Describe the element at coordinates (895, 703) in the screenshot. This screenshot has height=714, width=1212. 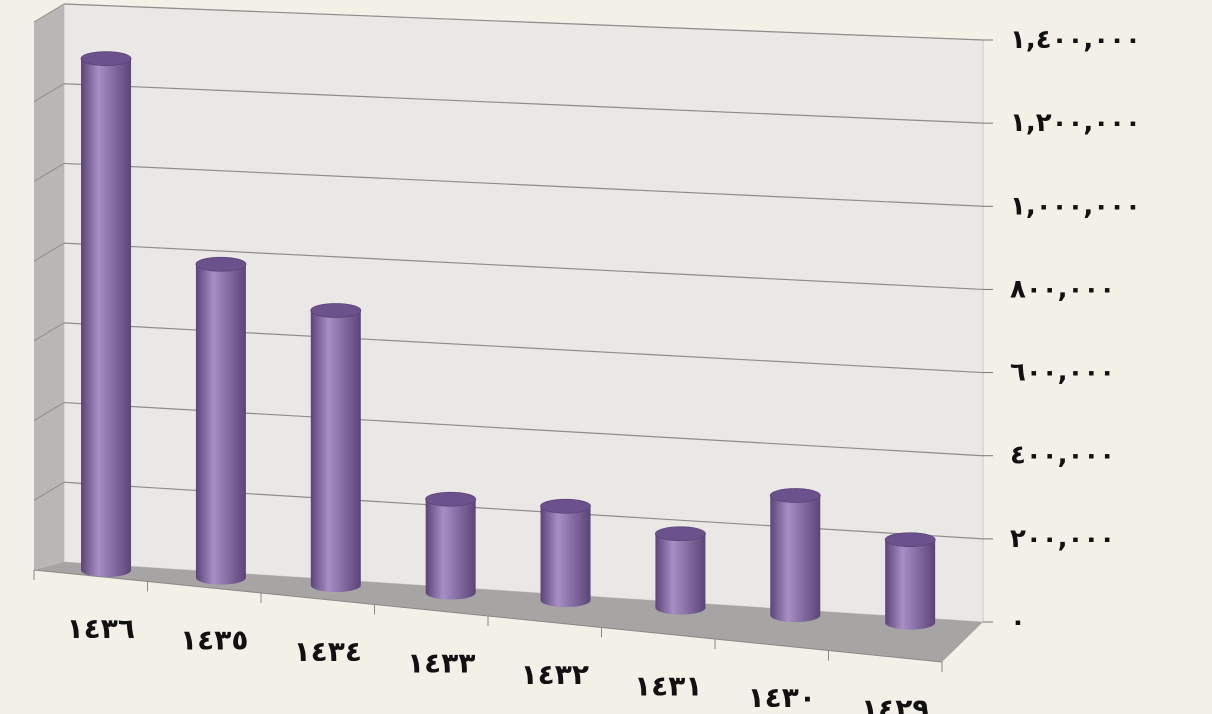
I see `x-tick-label: ١٤٢٩` at that location.